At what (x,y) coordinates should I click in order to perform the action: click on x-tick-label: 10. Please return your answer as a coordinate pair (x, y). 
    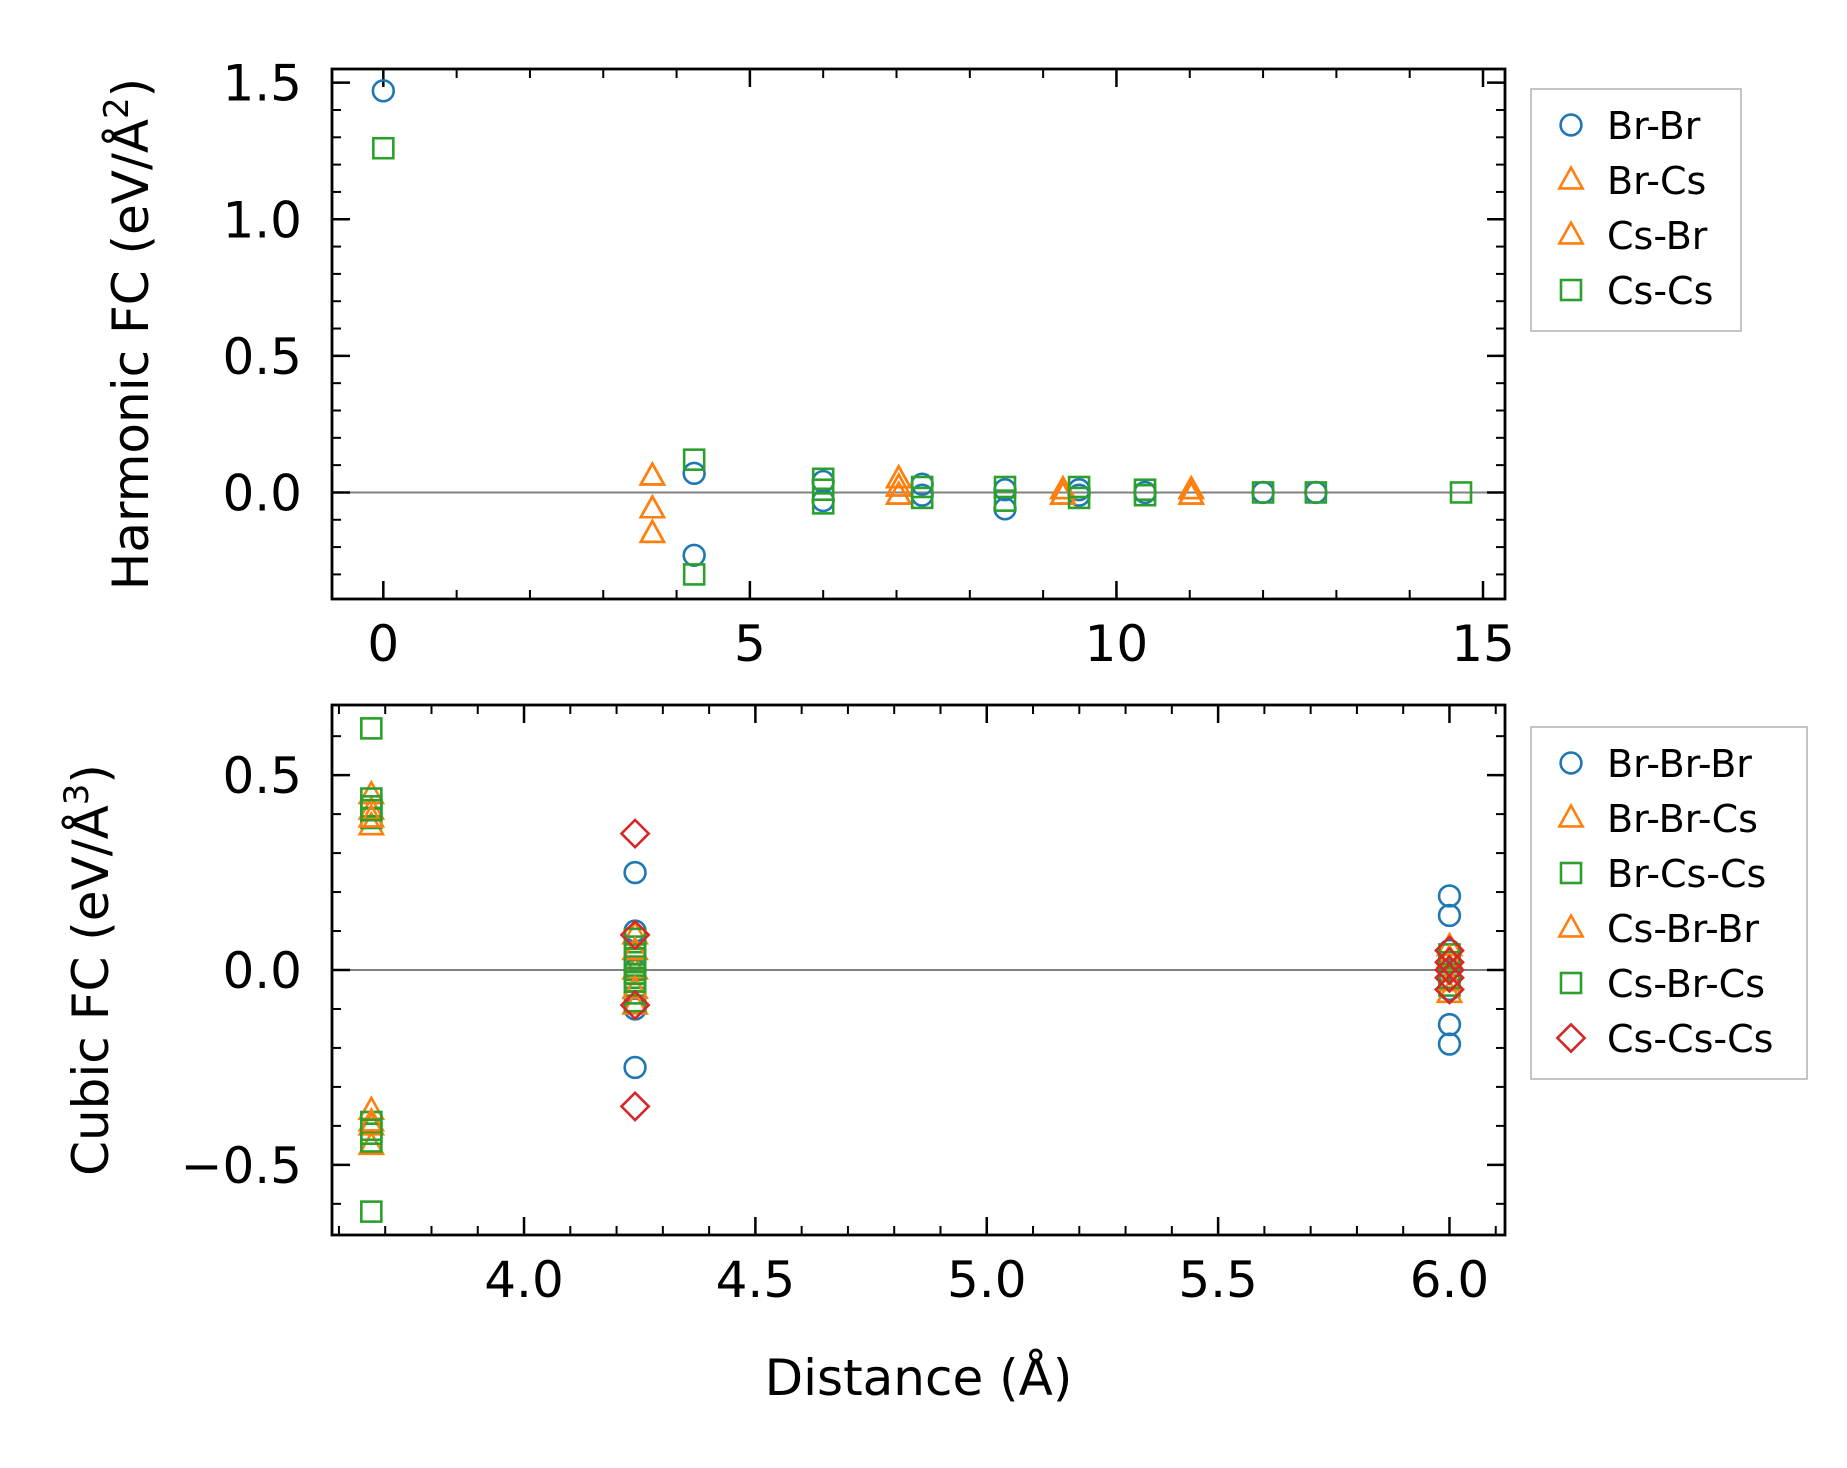
    Looking at the image, I should click on (1117, 644).